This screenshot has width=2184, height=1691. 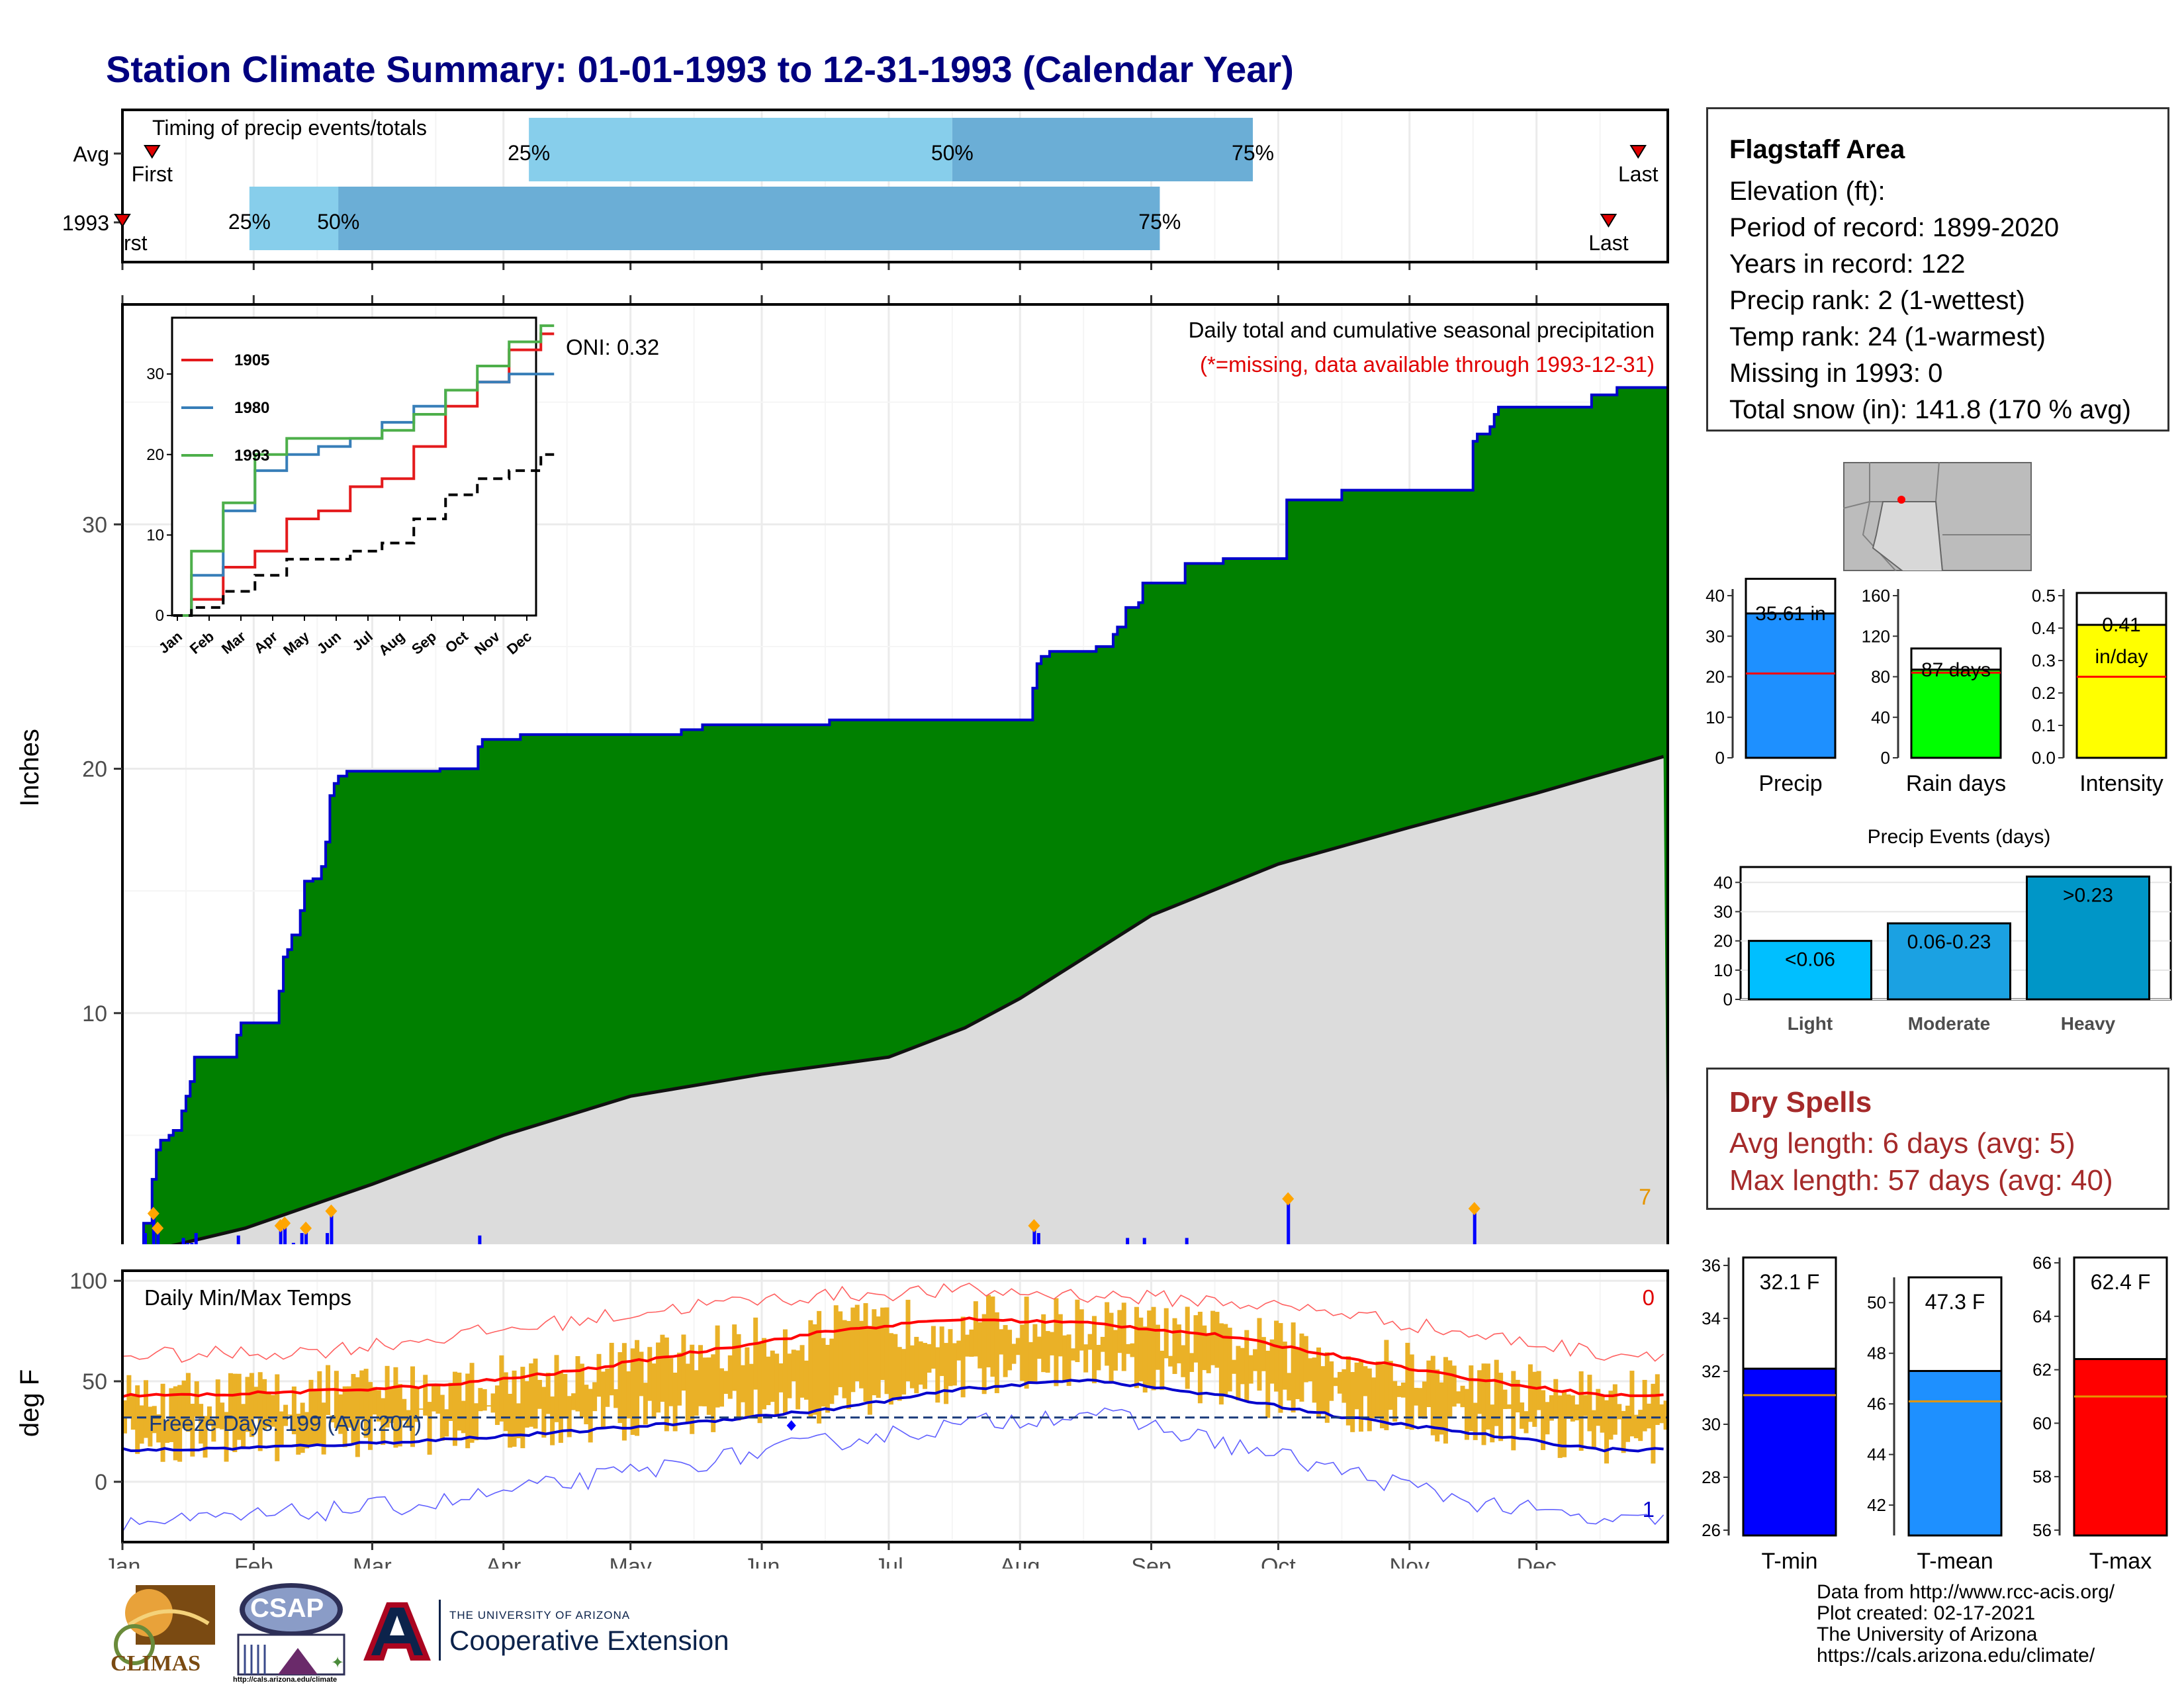 What do you see at coordinates (1877, 1505) in the screenshot?
I see `tempbar-ytick-label: 42` at bounding box center [1877, 1505].